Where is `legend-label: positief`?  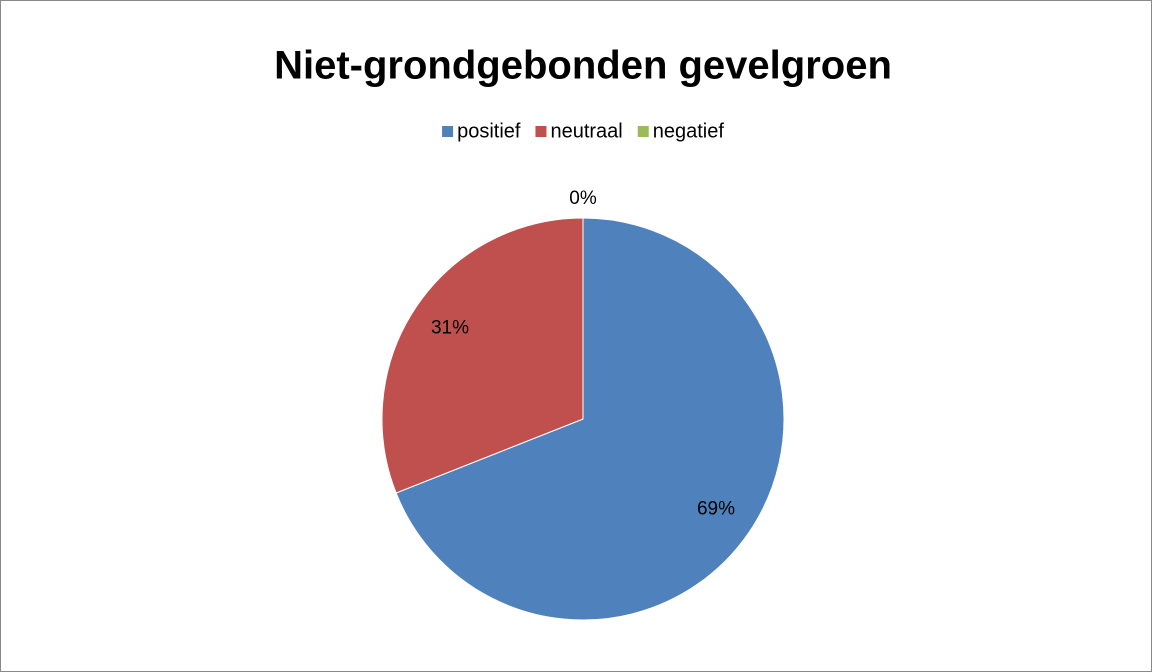 legend-label: positief is located at coordinates (489, 131).